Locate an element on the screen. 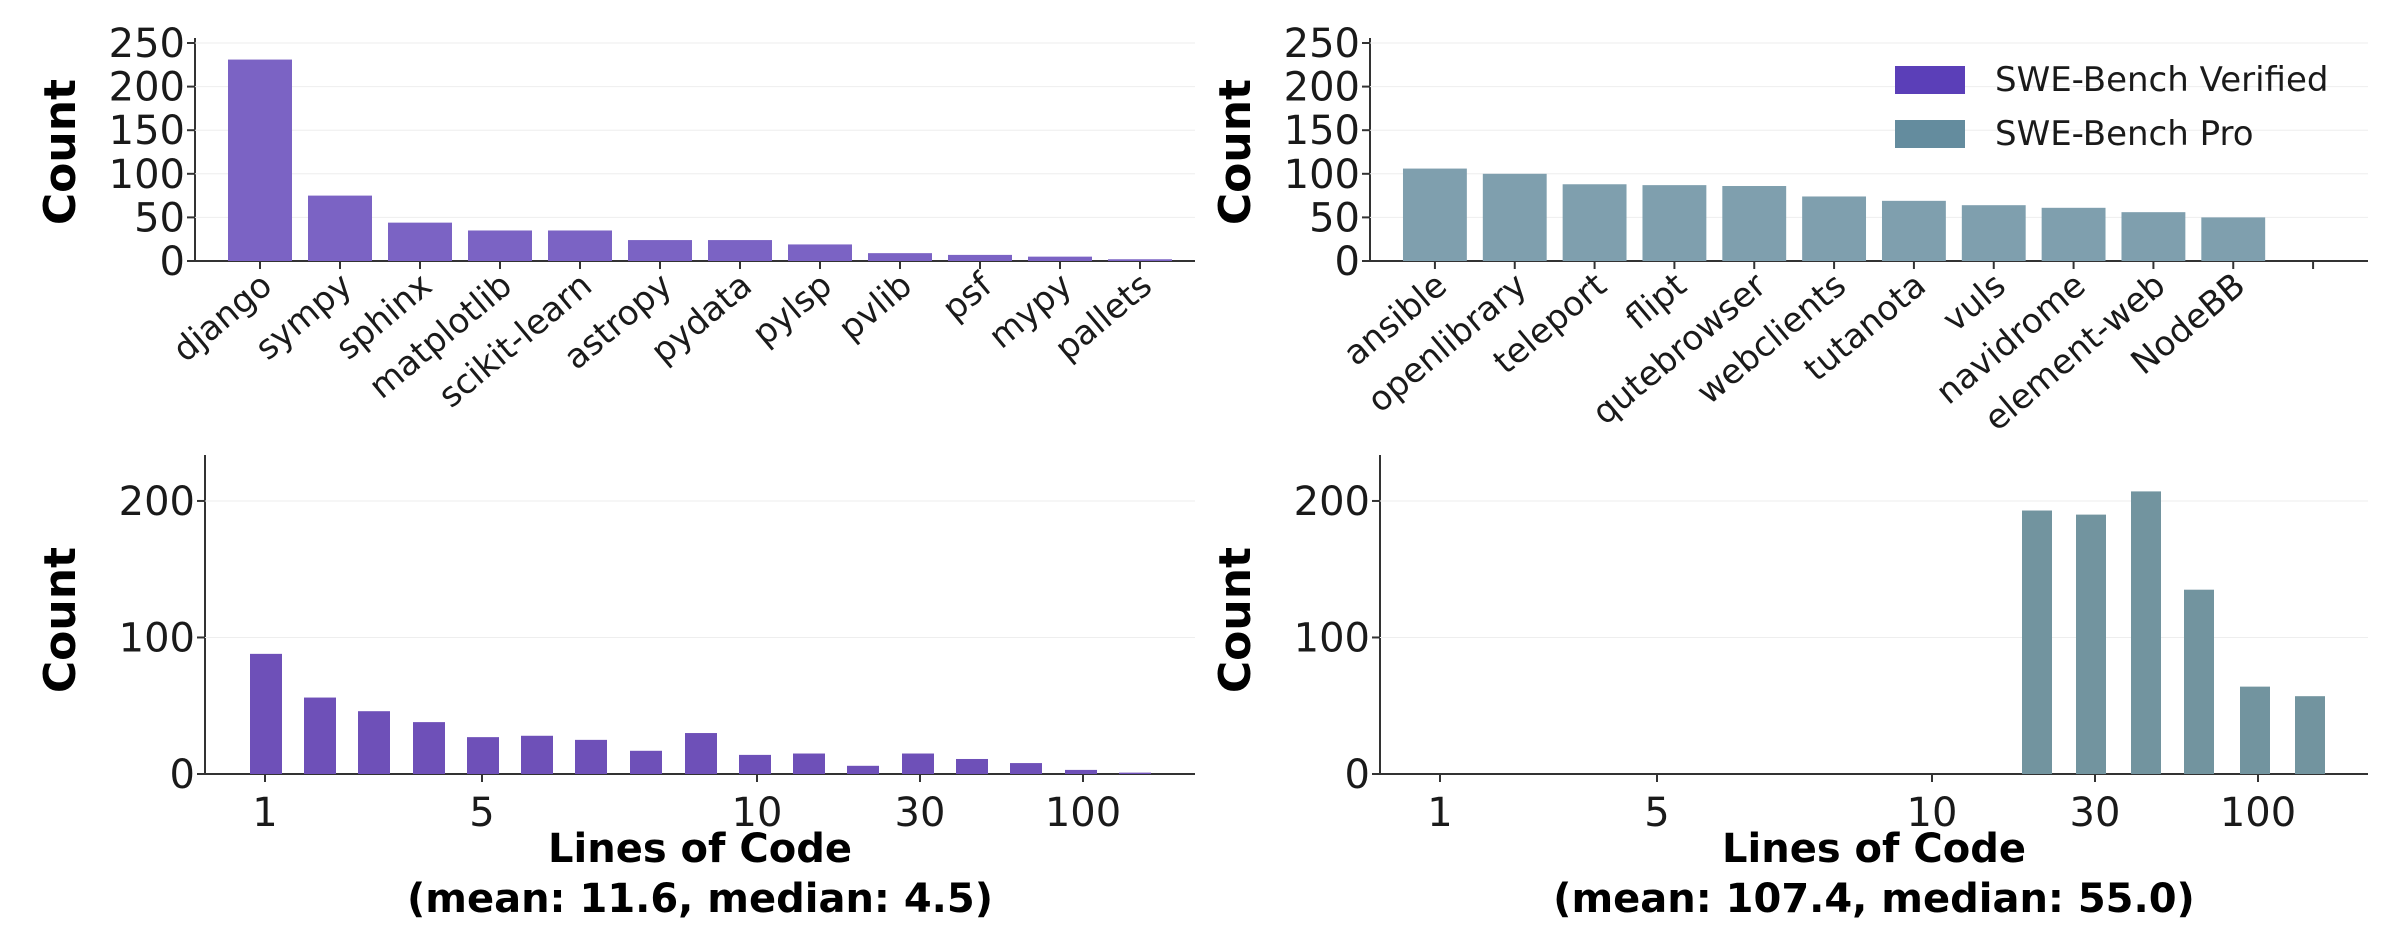  x-axis-sublabel: (mean: 107.4, median: 55.0) is located at coordinates (1874, 899).